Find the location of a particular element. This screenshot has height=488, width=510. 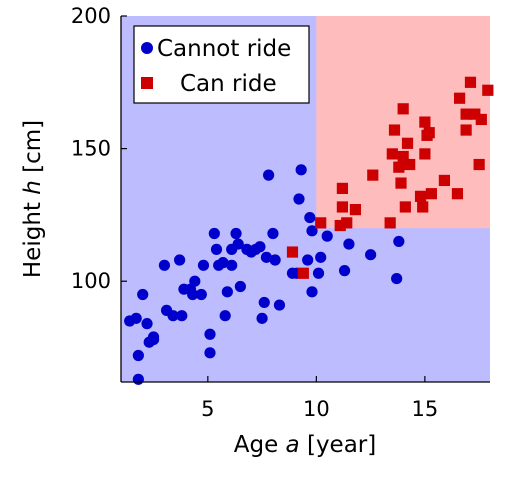

y-axis-label: Height h [cm] is located at coordinates (33, 199).